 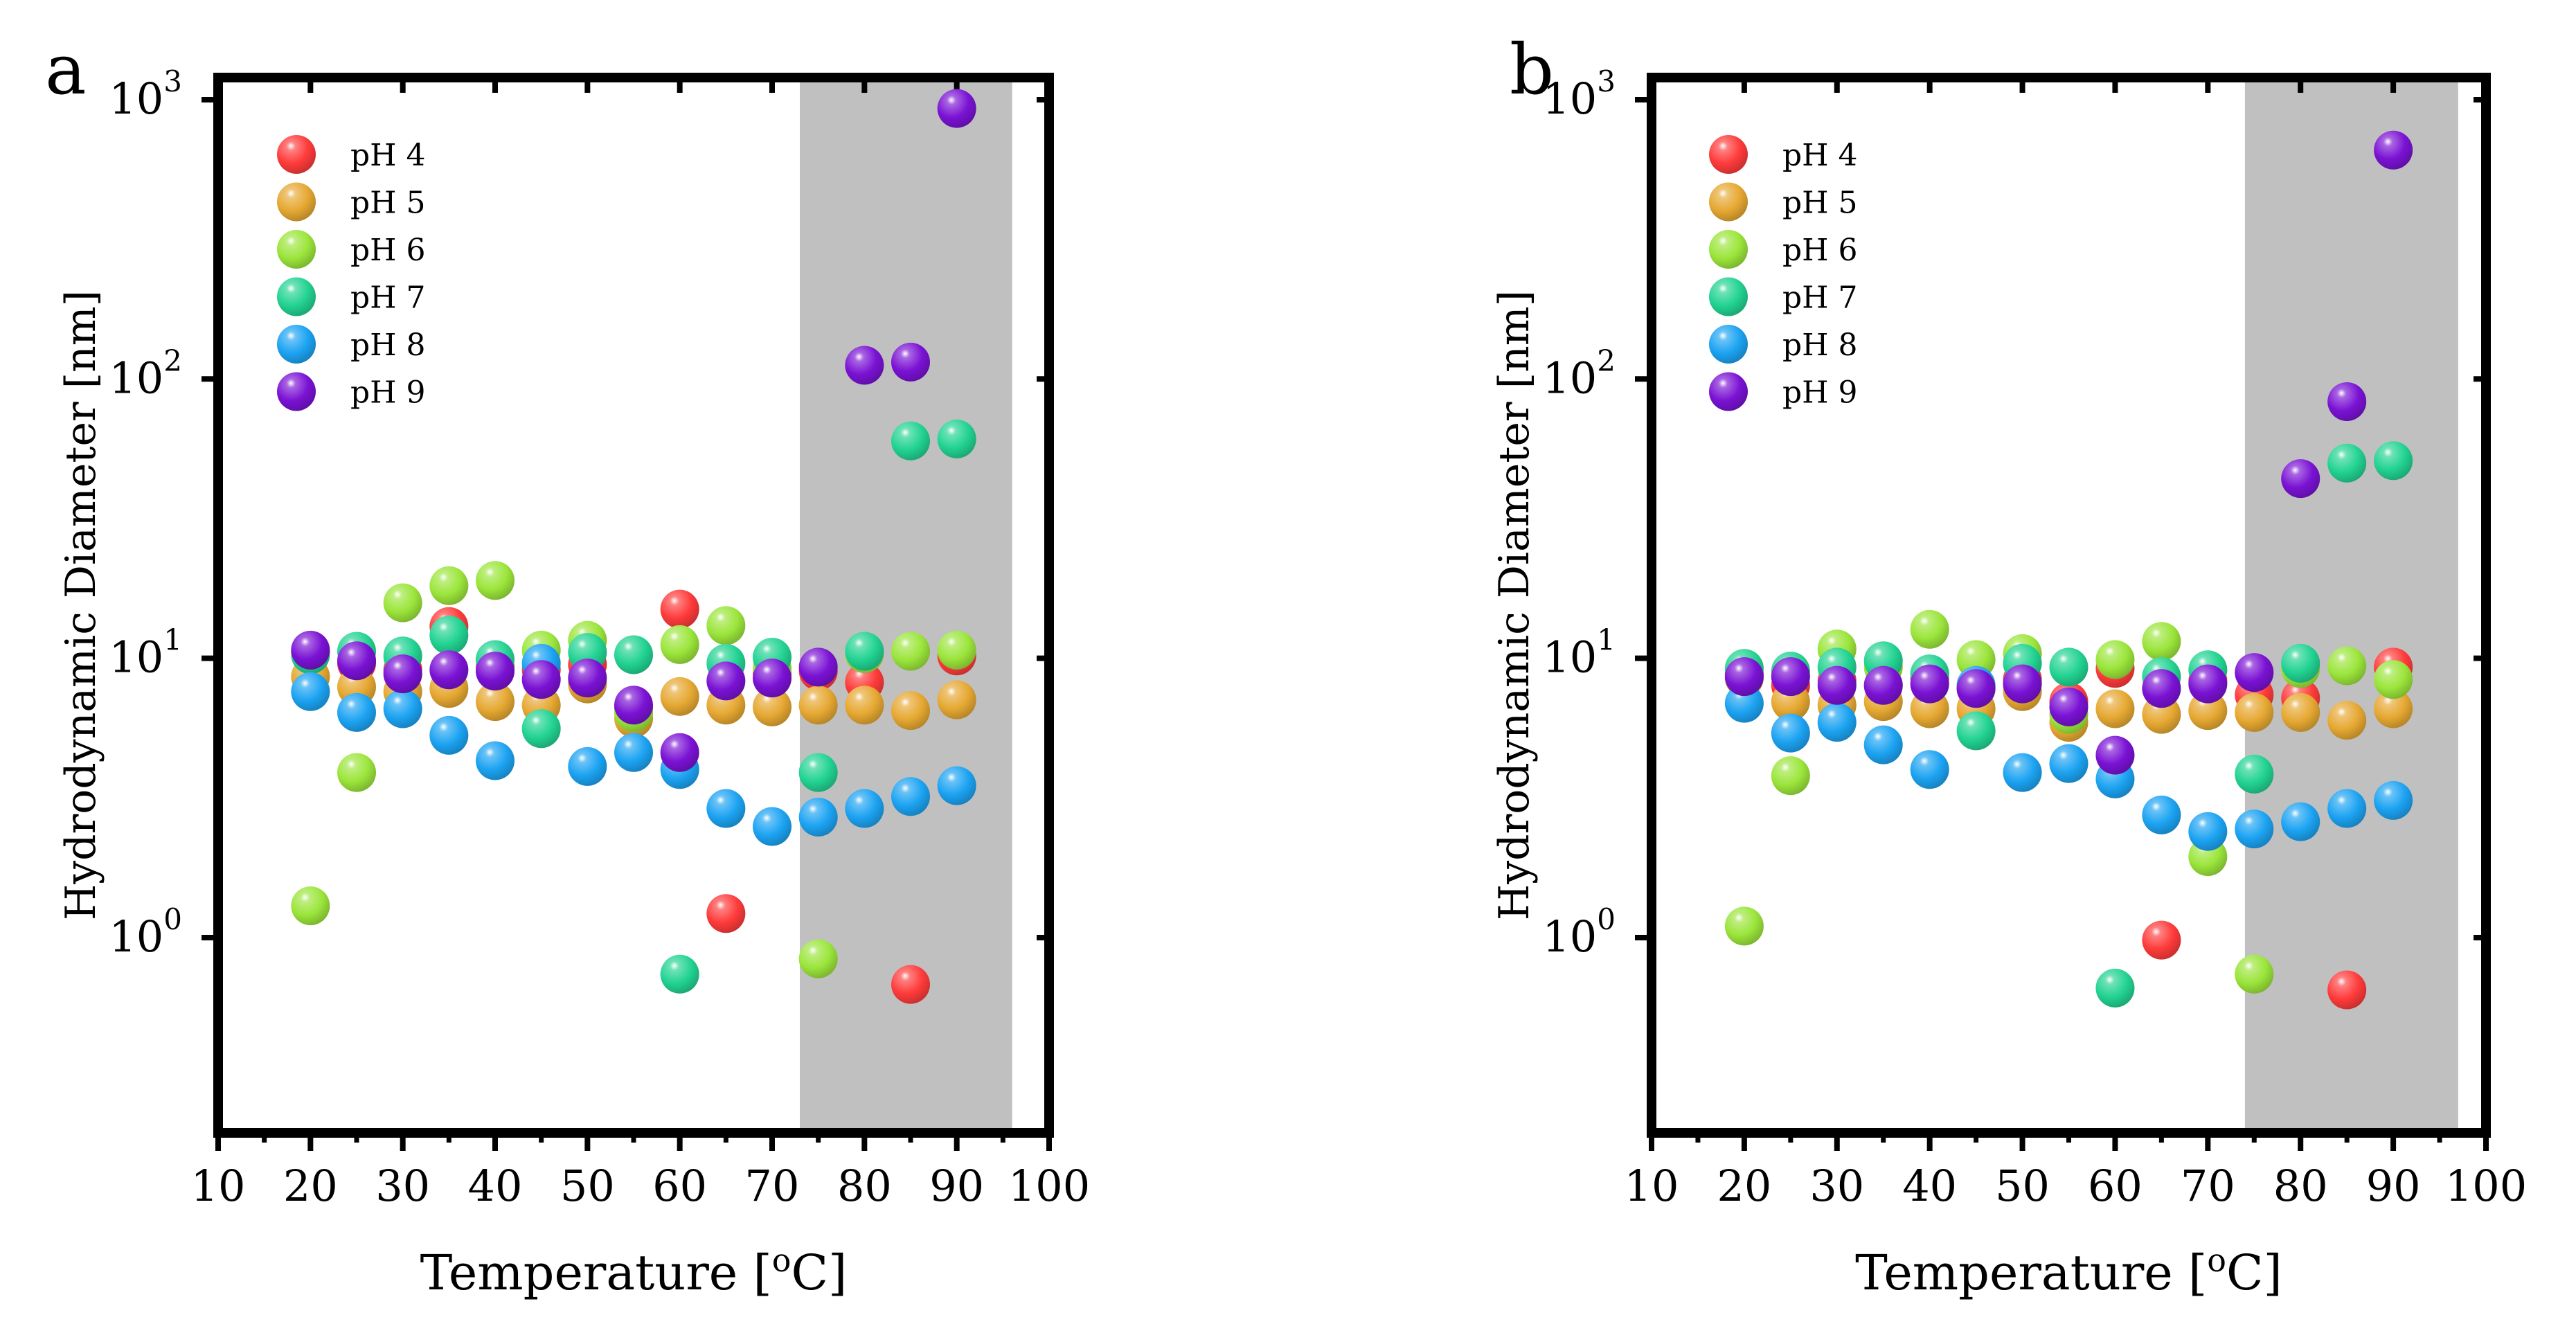 I want to click on x-axis-label-a: Temperature [oC], so click(x=634, y=1271).